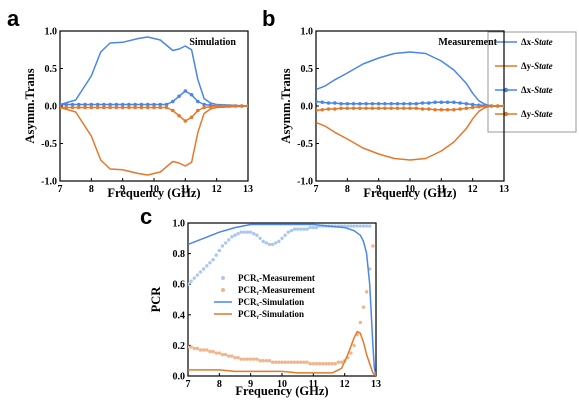 The height and width of the screenshot is (400, 579). Describe the element at coordinates (305, 144) in the screenshot. I see `y-tick-label-b: -0.5` at that location.